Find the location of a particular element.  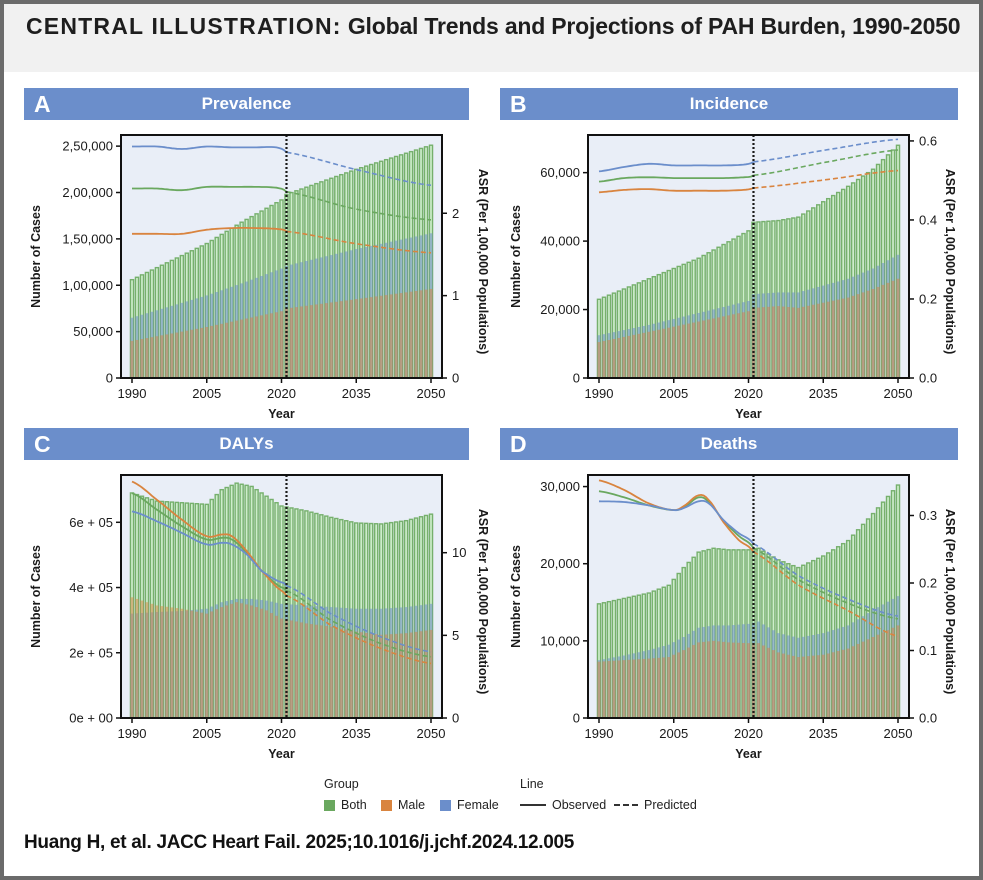

y-axis-title: Number of Cases is located at coordinates (36, 256).